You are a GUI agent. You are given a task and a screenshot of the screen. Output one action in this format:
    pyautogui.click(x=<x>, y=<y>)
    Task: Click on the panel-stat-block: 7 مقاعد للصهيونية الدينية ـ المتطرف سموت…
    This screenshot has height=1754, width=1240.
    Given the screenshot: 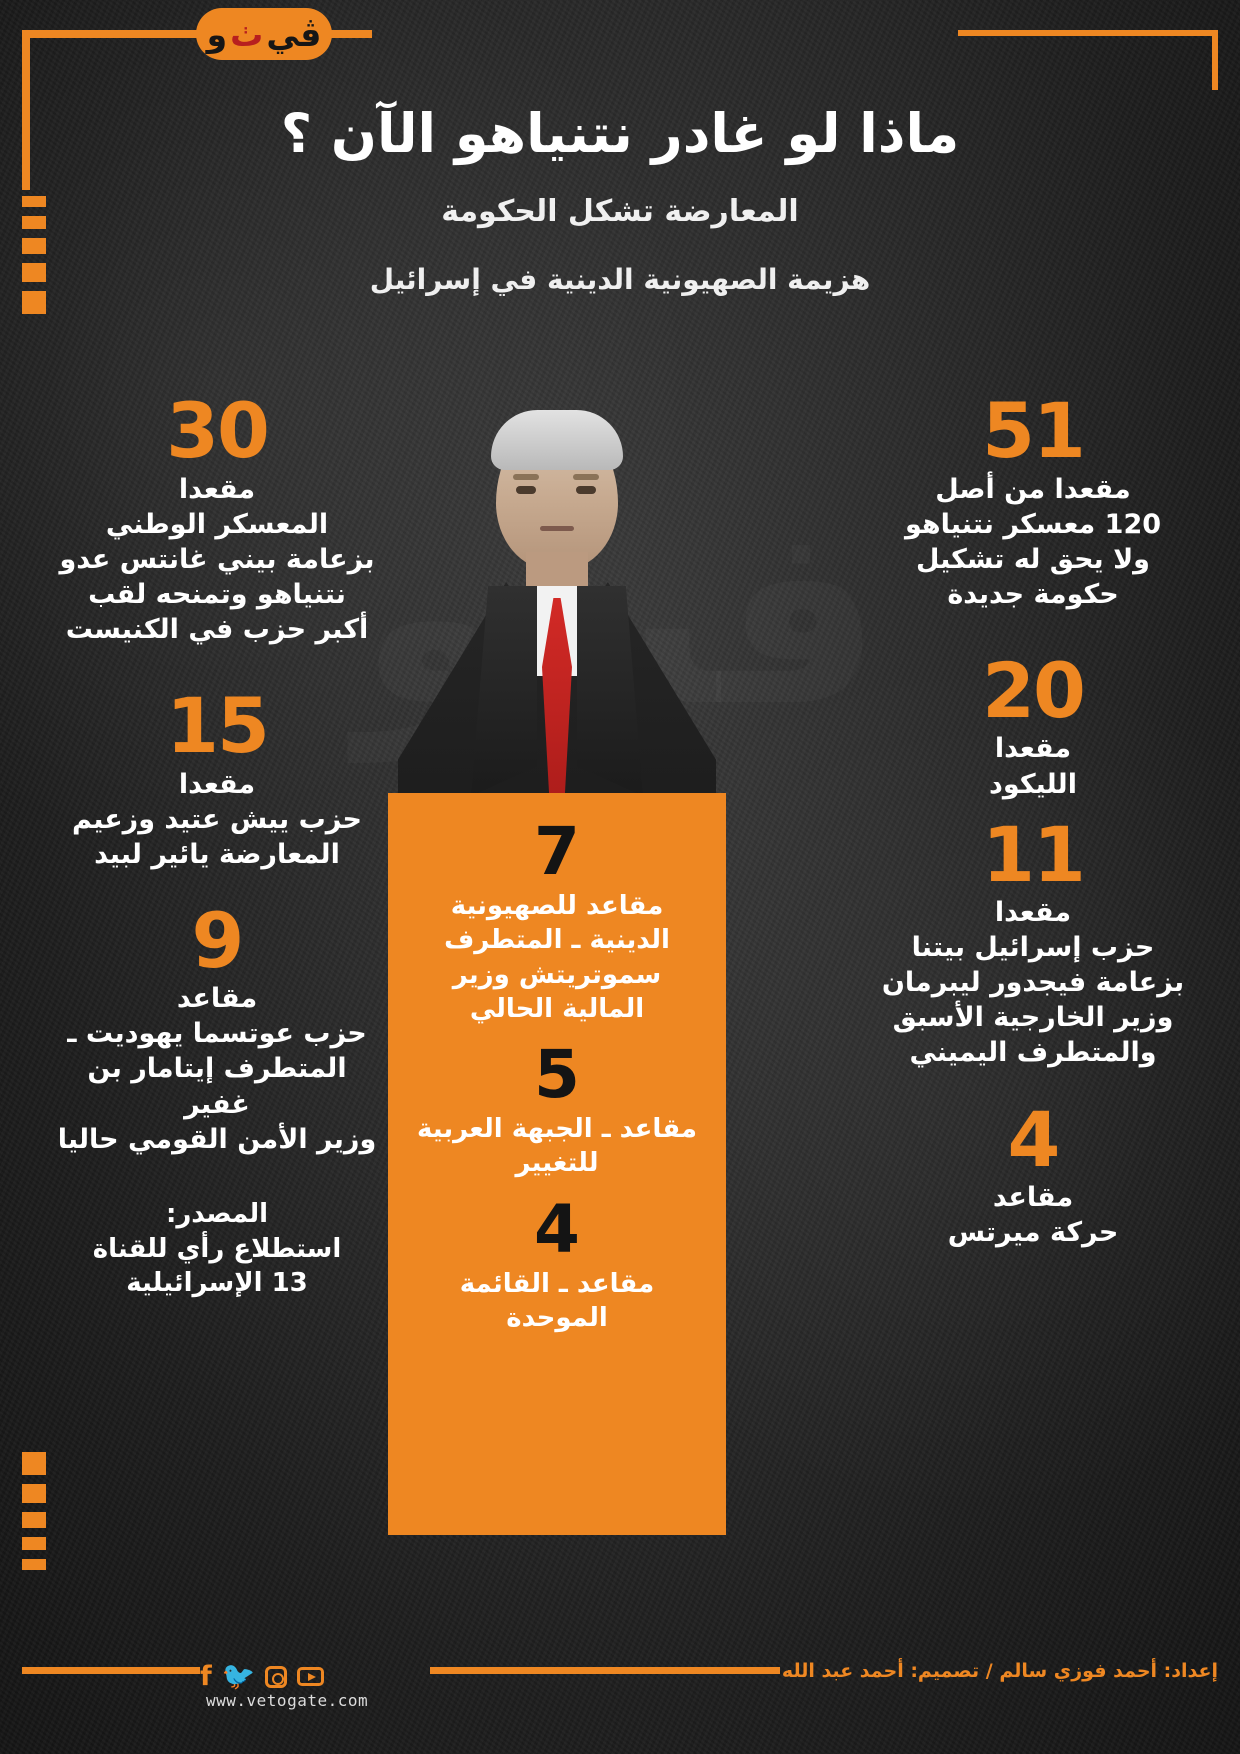 What is the action you would take?
    pyautogui.click(x=557, y=921)
    